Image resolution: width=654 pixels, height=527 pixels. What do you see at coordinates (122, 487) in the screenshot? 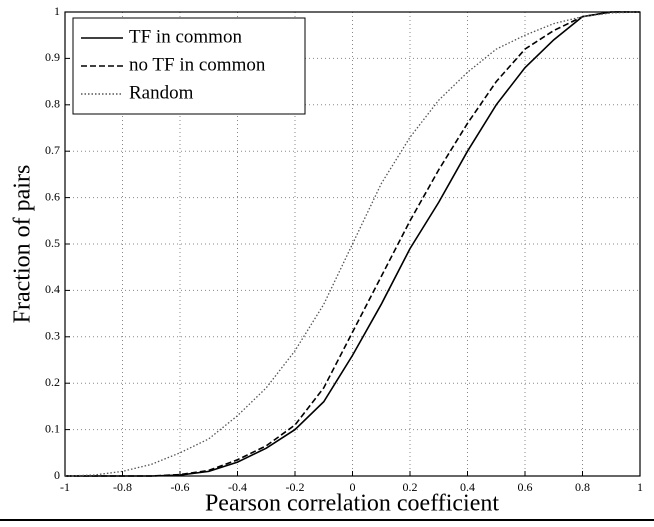
I see `x-tick-label: -0.8` at bounding box center [122, 487].